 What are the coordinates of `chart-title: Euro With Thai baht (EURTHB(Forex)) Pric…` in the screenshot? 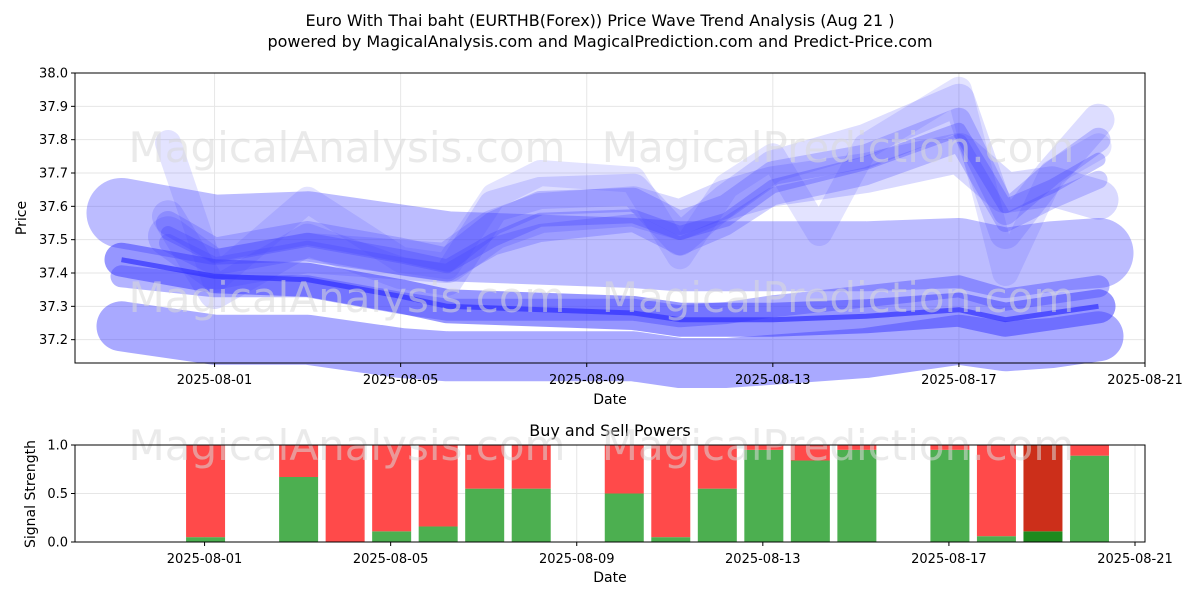 It's located at (600, 20).